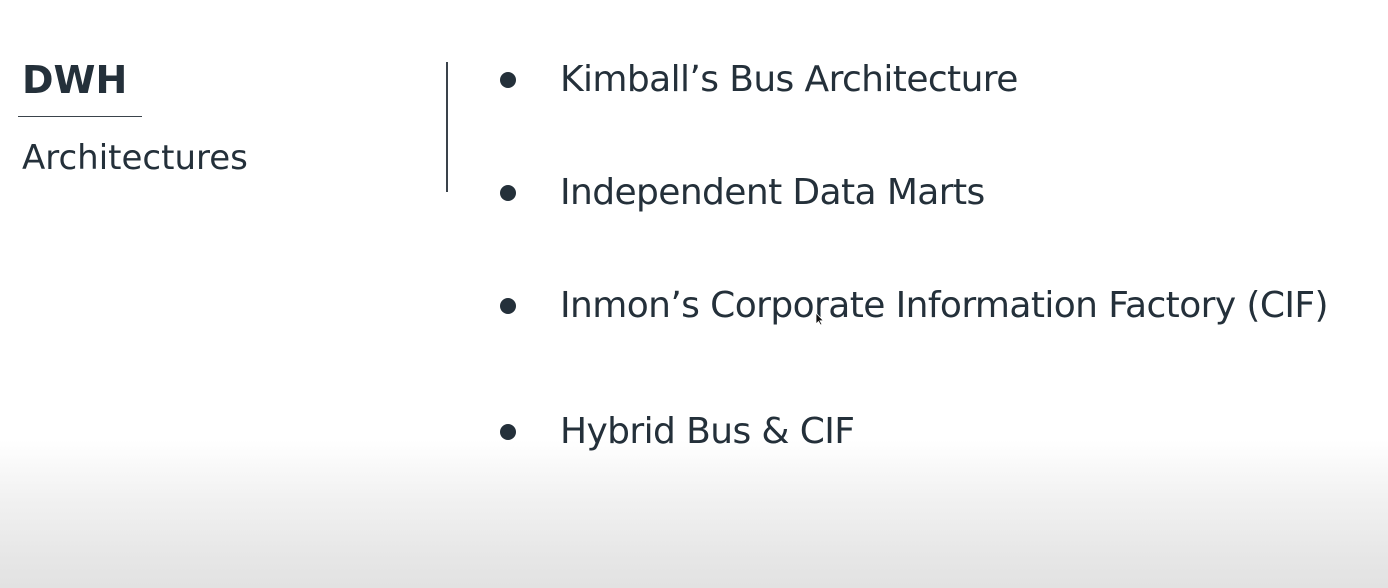 This screenshot has width=1388, height=588. I want to click on bullet-item-hybrid: Hybrid Bus & CIF, so click(677, 432).